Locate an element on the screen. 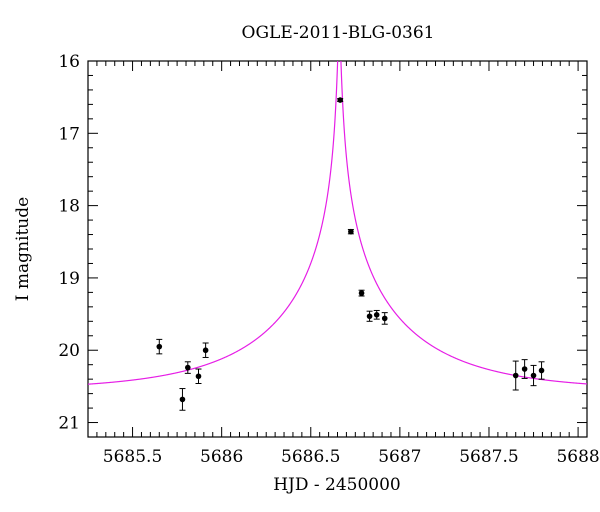 The height and width of the screenshot is (512, 600). x-axis-title: HJD - 2450000 is located at coordinates (337, 485).